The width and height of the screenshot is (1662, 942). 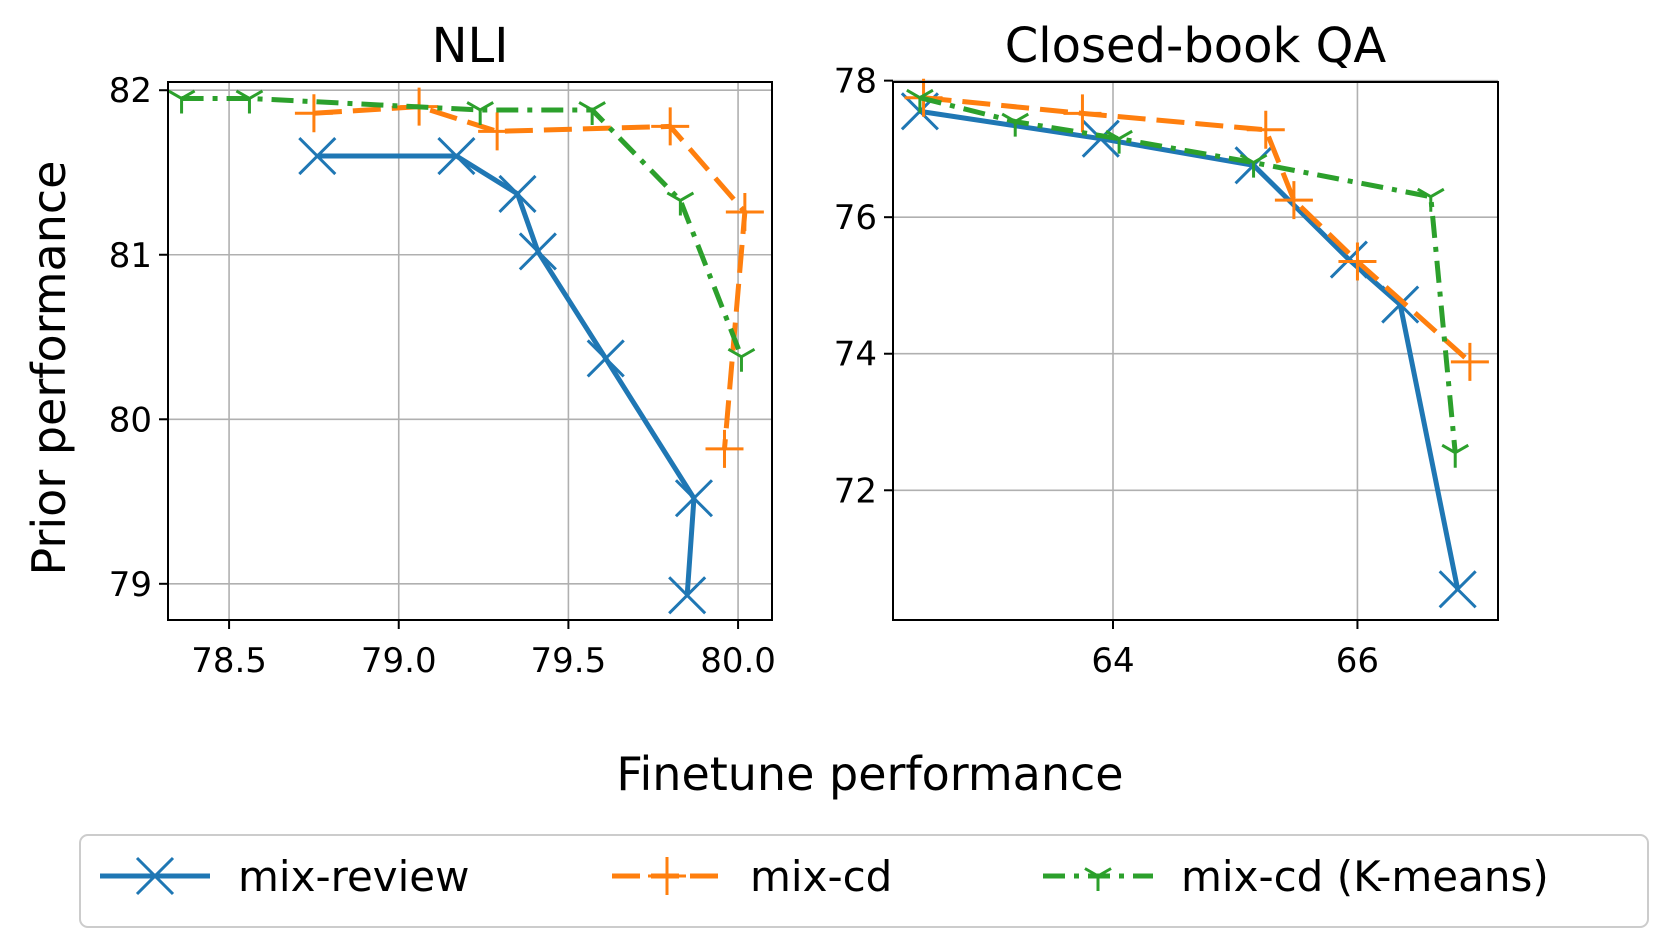 I want to click on legend-items: mix-review mix-cd mix-cd (K-means), so click(x=824, y=876).